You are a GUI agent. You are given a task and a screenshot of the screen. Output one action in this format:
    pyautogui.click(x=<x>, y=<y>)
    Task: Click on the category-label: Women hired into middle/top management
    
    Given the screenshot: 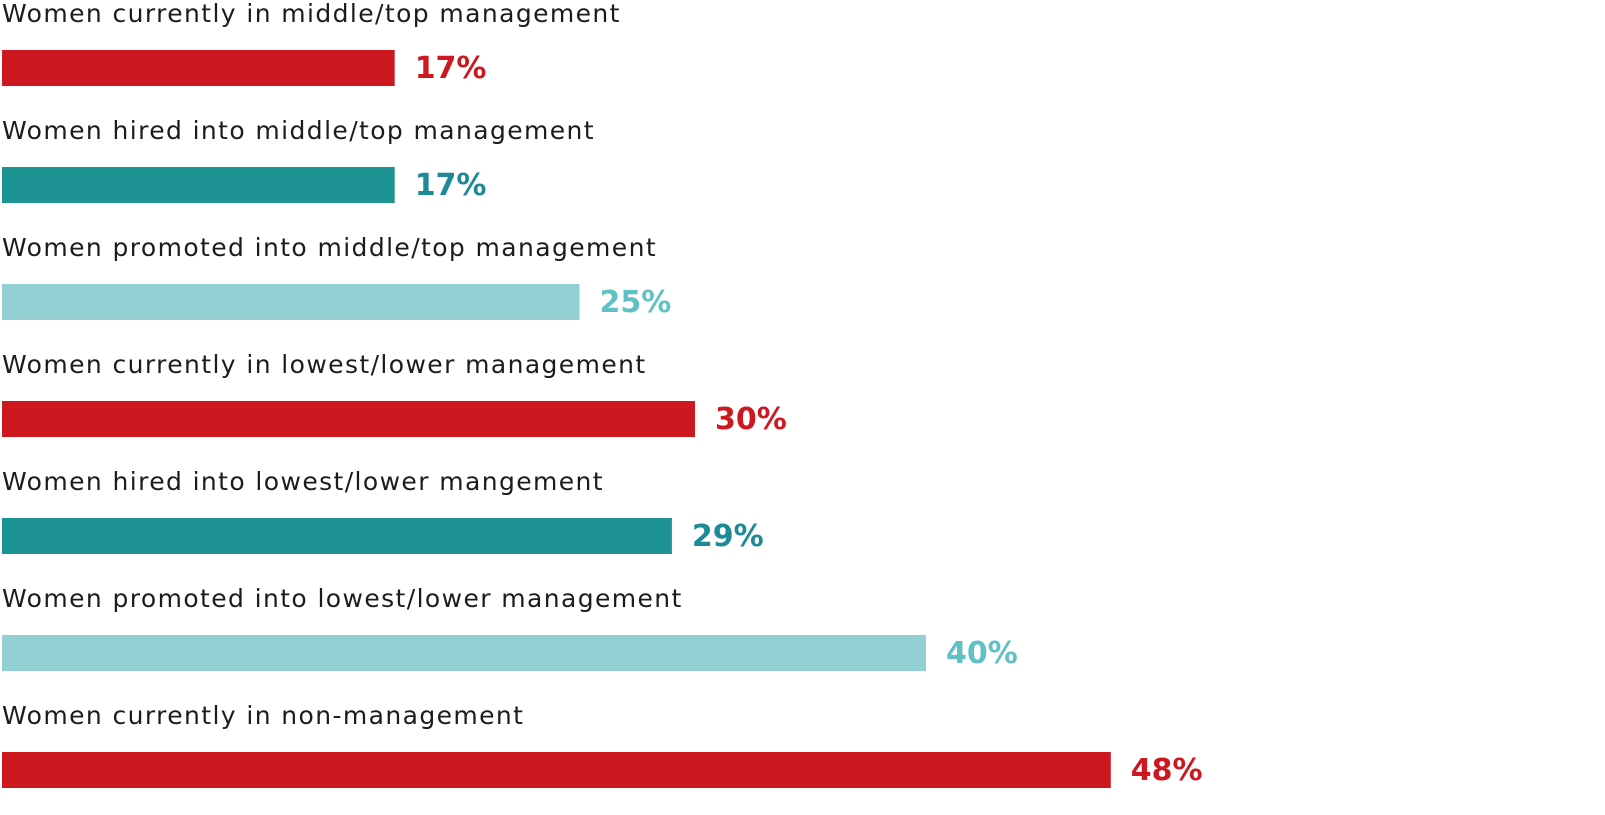 What is the action you would take?
    pyautogui.click(x=298, y=130)
    